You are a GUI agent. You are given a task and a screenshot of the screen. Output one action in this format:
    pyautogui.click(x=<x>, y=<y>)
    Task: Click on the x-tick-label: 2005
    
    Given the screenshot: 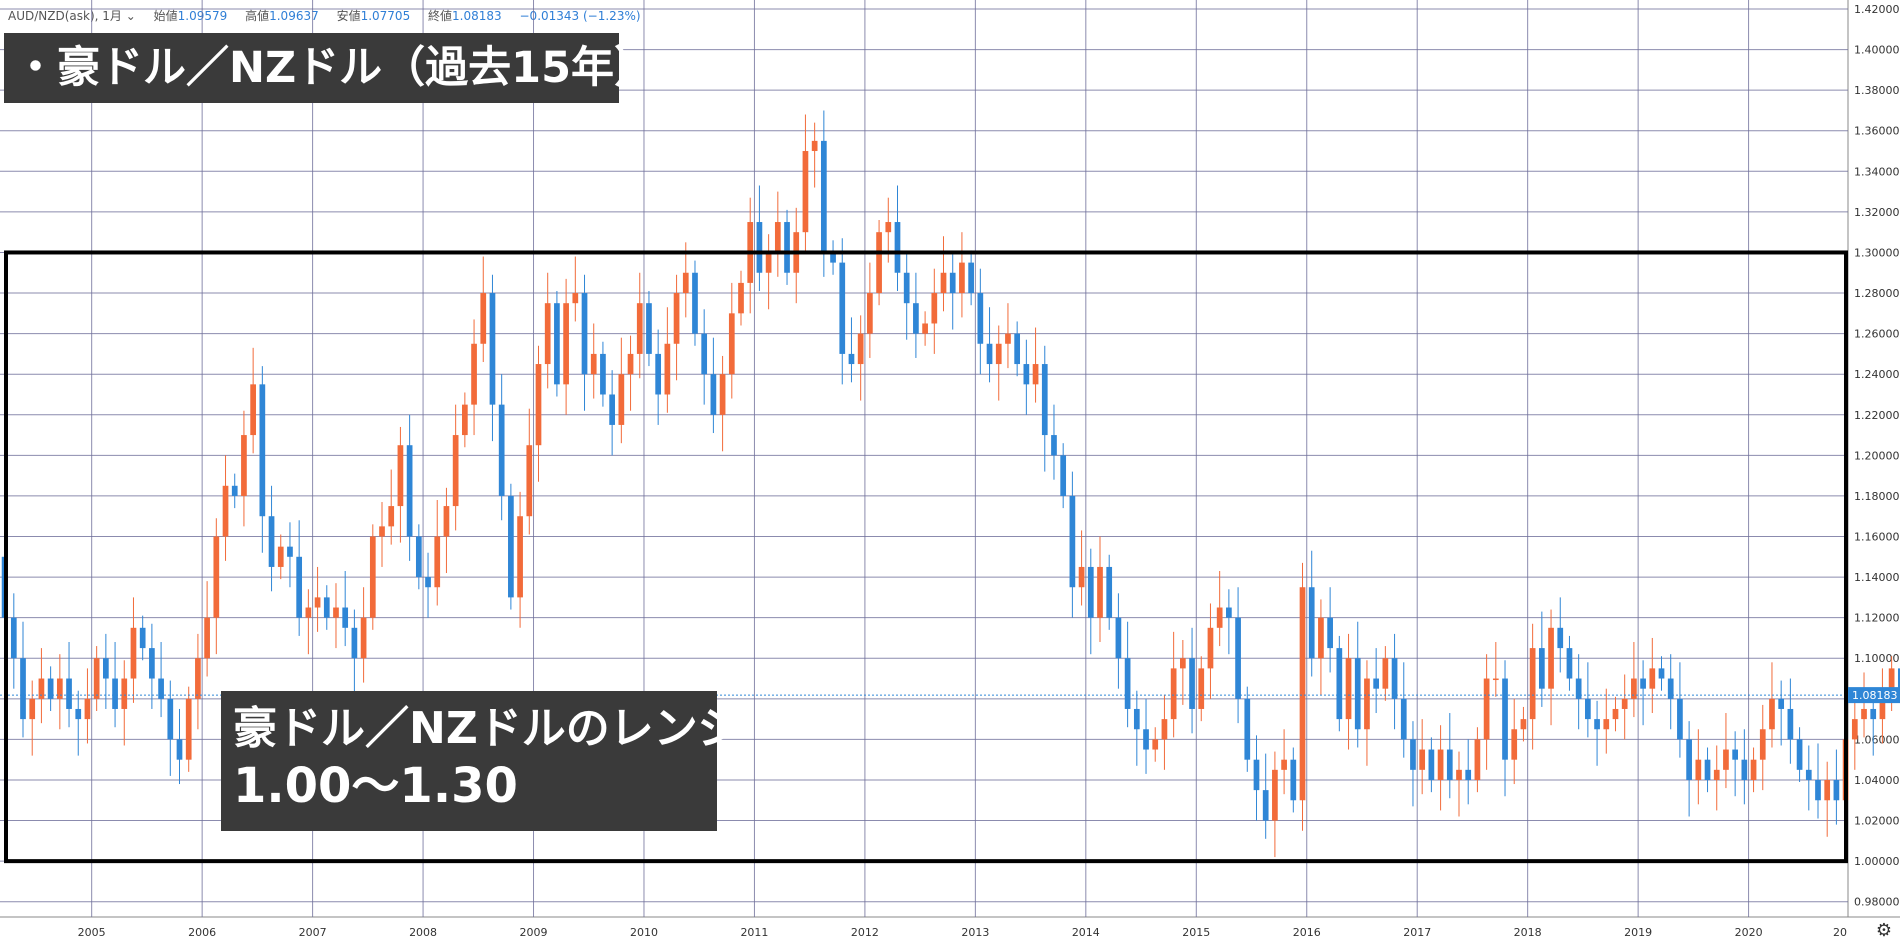 What is the action you would take?
    pyautogui.click(x=92, y=932)
    